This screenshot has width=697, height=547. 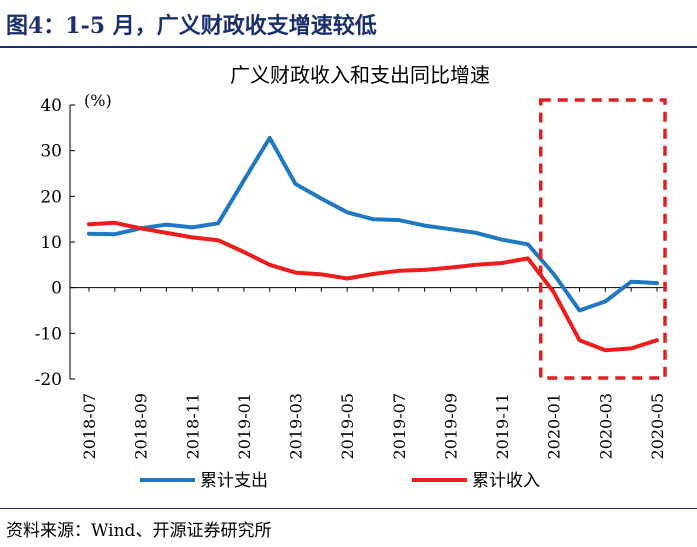 What do you see at coordinates (191, 26) in the screenshot?
I see `figure-title: 图4：1-5 月，广义财政收支增速较低` at bounding box center [191, 26].